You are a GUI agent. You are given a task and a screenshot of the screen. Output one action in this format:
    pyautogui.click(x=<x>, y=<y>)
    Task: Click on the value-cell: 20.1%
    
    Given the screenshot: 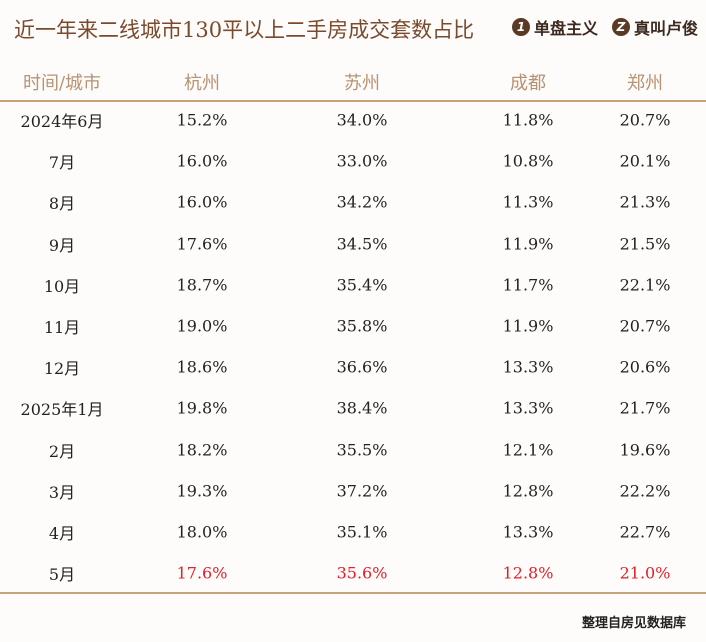 What is the action you would take?
    pyautogui.click(x=645, y=161)
    